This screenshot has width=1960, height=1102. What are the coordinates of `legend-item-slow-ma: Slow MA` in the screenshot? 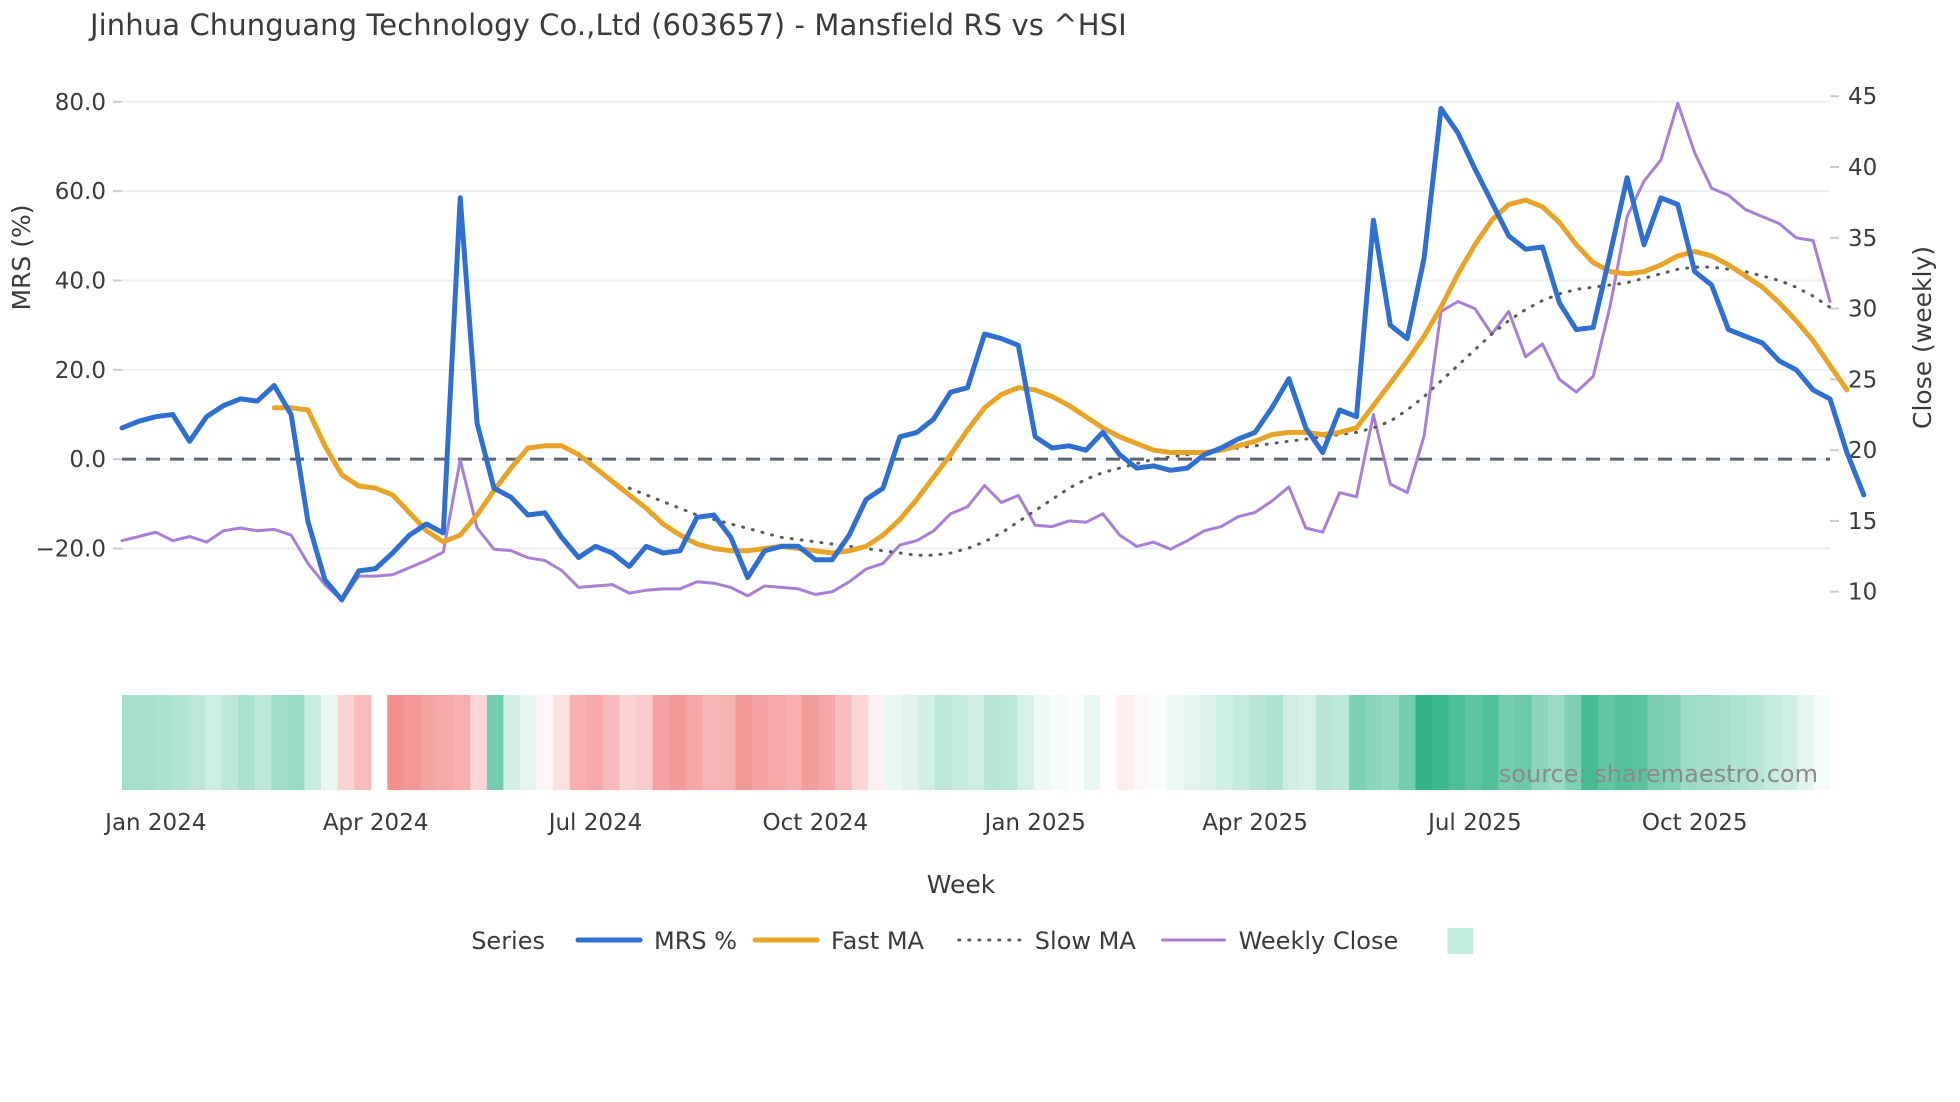 It's located at (1047, 941).